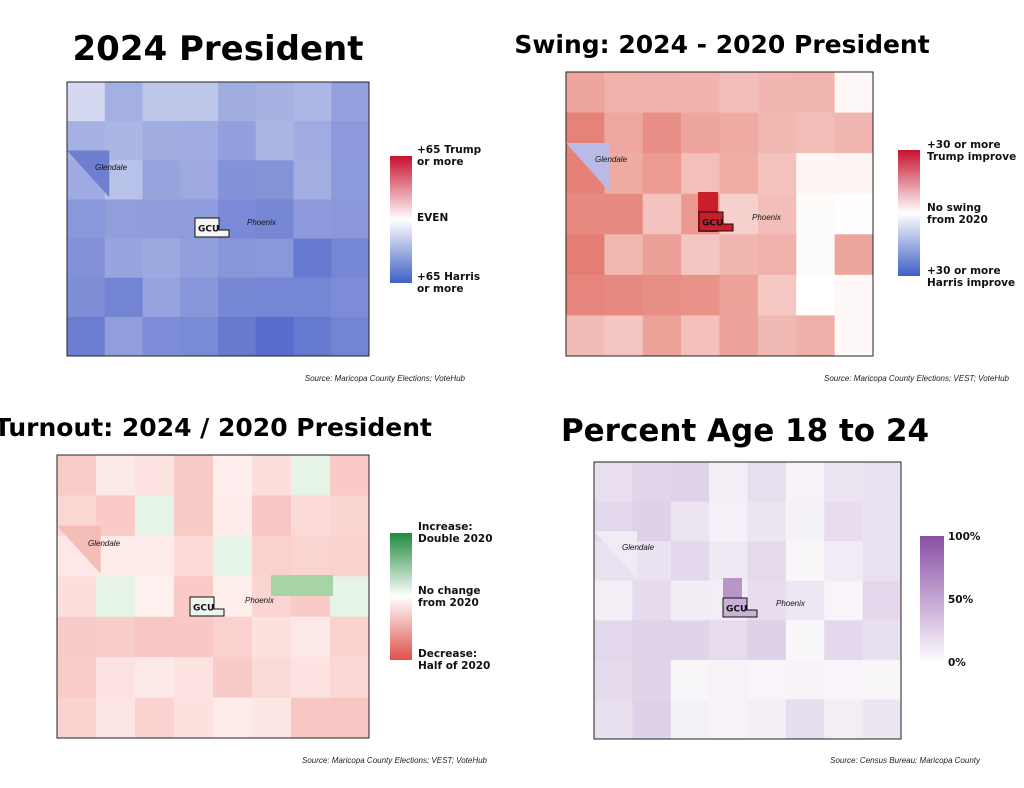 This screenshot has height=788, width=1024. Describe the element at coordinates (432, 218) in the screenshot. I see `legend-label: EVEN` at that location.